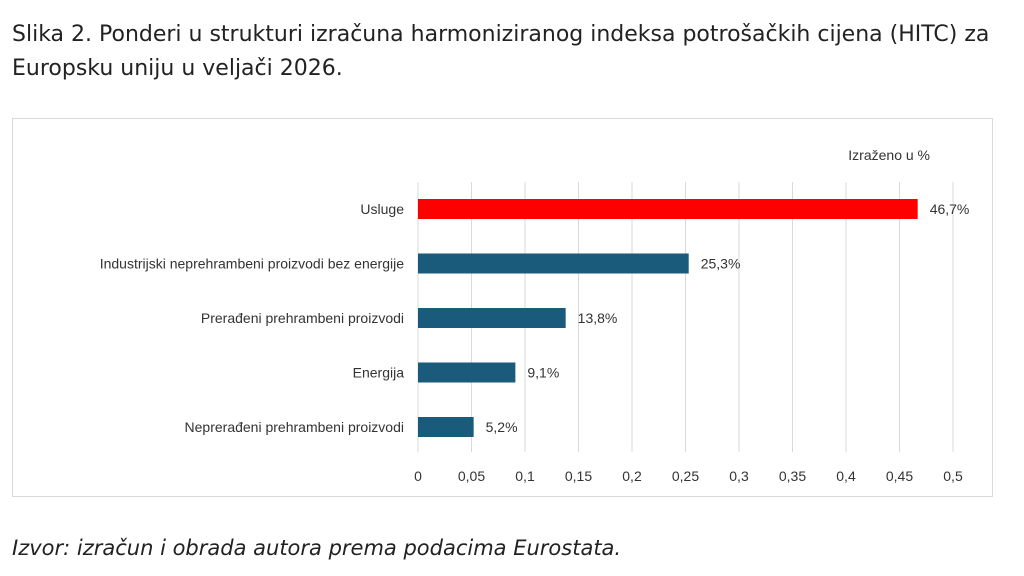  What do you see at coordinates (950, 209) in the screenshot?
I see `data-label: 46,7%` at bounding box center [950, 209].